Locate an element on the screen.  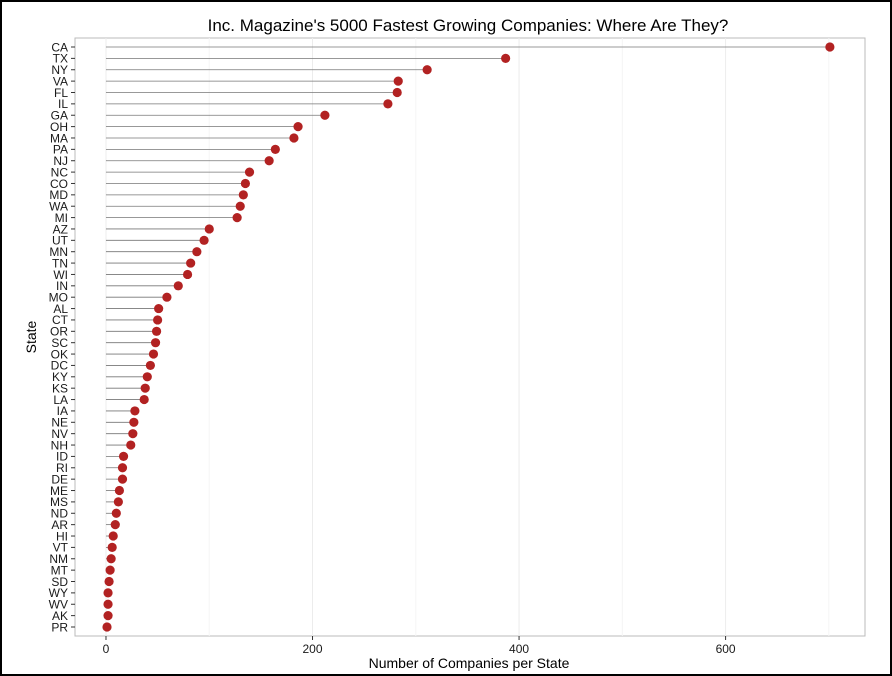
point-dc is located at coordinates (150, 365).